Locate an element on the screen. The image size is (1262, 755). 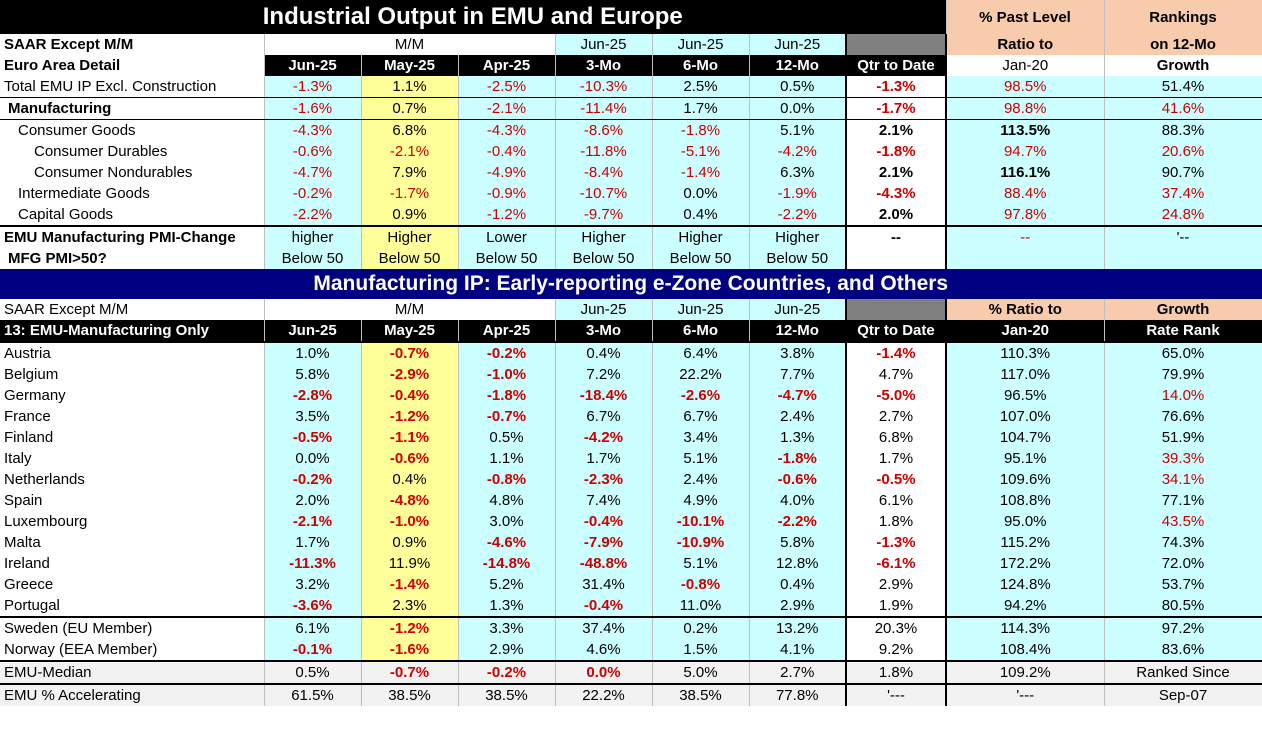
jun25-6mo-2: Jun-25 is located at coordinates (701, 309).